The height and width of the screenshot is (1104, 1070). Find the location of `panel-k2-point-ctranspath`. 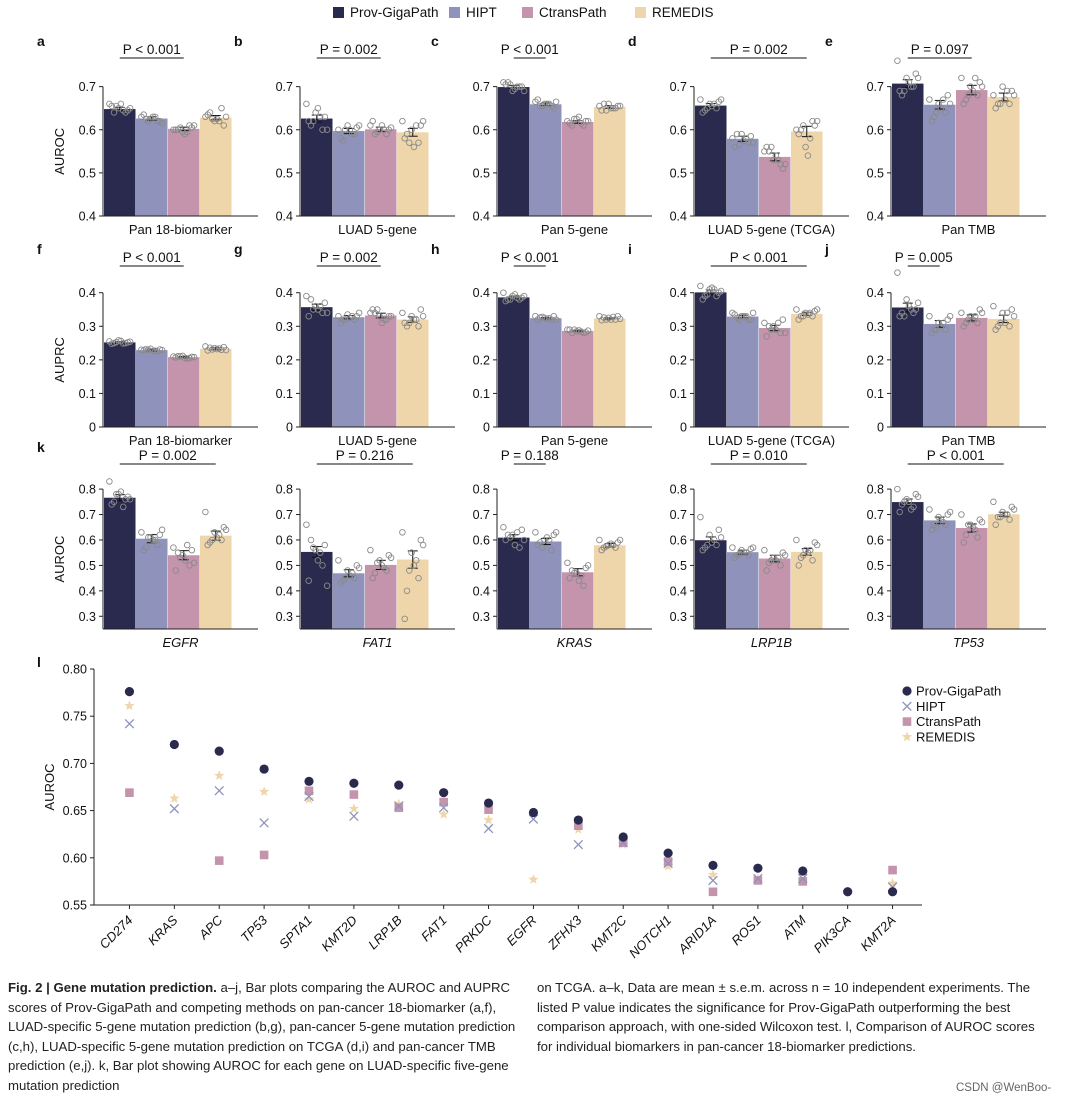

panel-k2-point-ctranspath is located at coordinates (377, 563).